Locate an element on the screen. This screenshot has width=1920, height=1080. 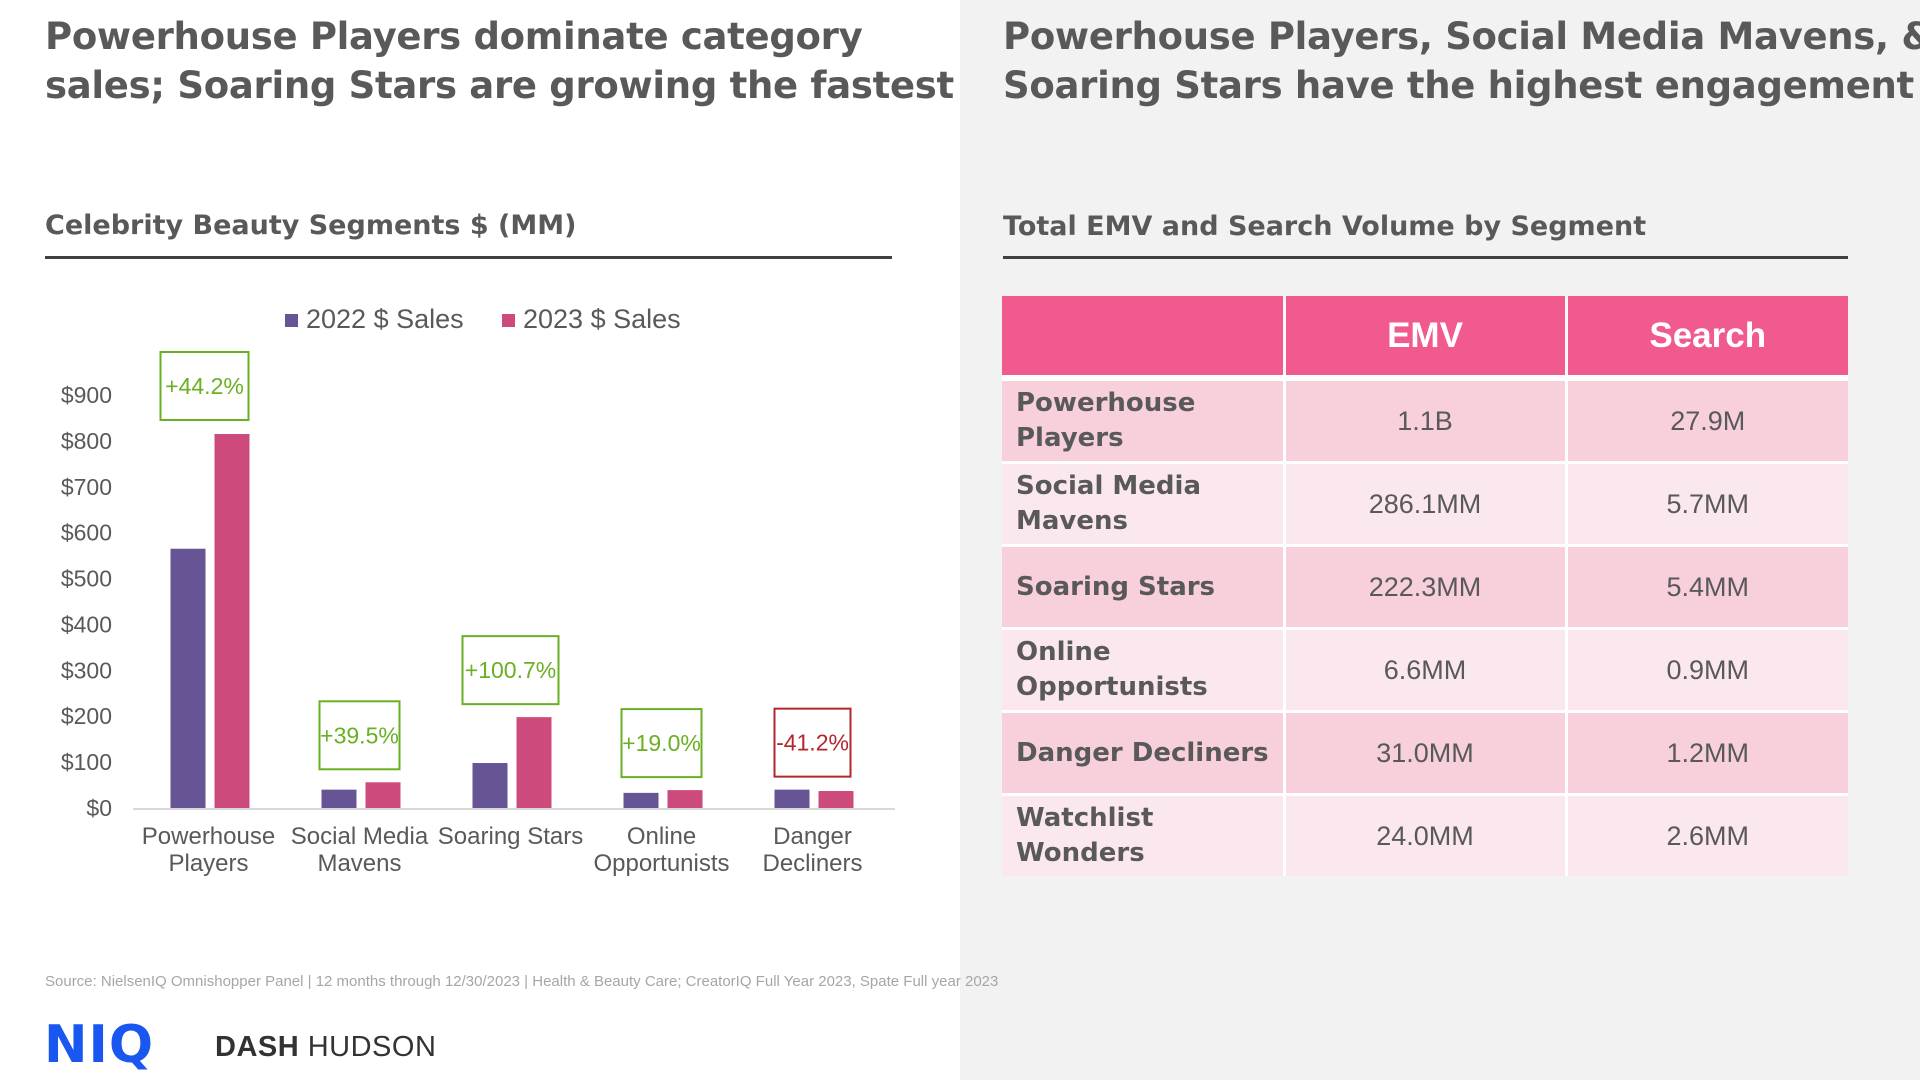
legend-label: 2022 $ Sales is located at coordinates (385, 319).